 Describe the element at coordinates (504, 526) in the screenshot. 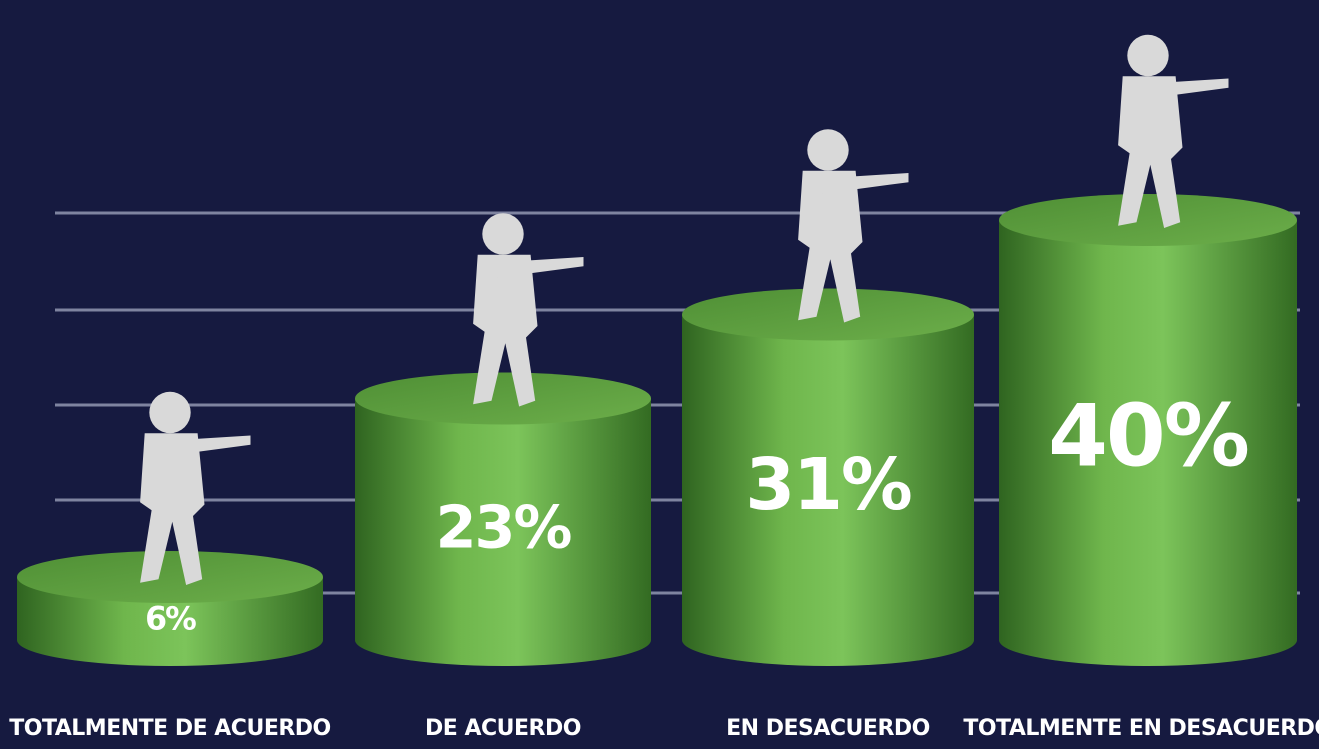

I see `value-label: 23%` at that location.